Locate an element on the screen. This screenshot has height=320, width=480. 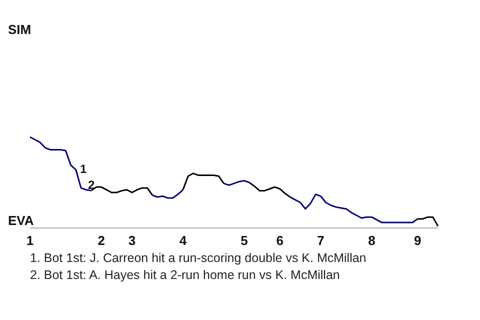
x-tick-label: 5 is located at coordinates (244, 240).